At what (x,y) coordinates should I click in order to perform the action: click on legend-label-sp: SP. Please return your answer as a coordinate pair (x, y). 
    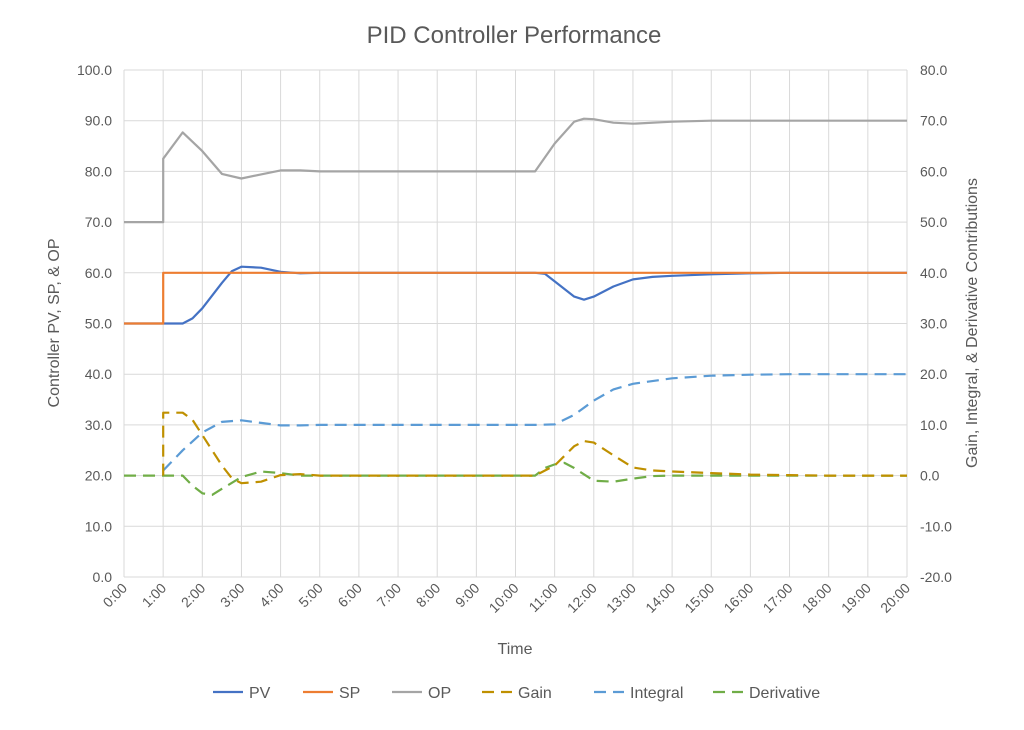
    Looking at the image, I should click on (349, 693).